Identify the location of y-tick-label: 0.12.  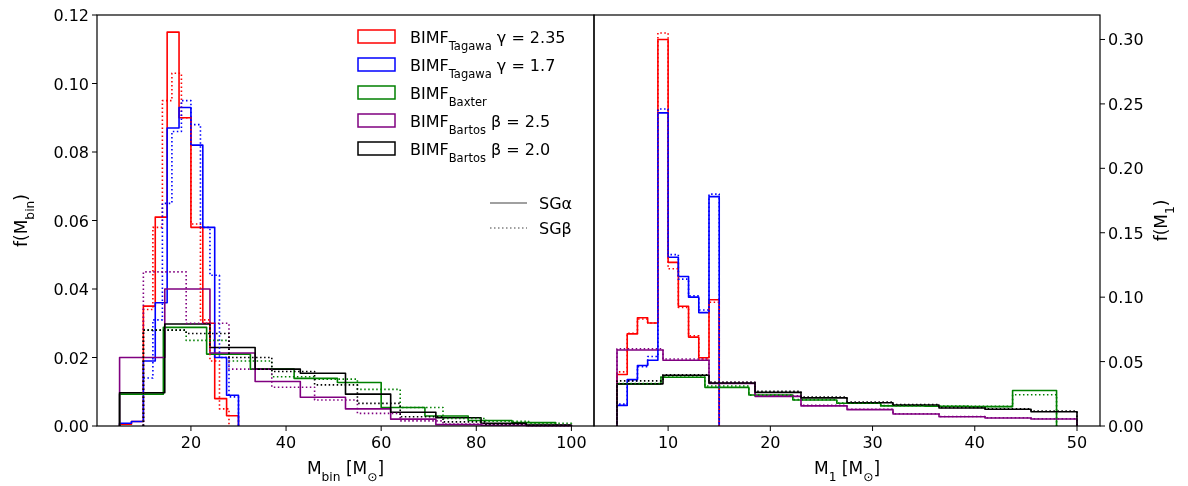
(71, 15).